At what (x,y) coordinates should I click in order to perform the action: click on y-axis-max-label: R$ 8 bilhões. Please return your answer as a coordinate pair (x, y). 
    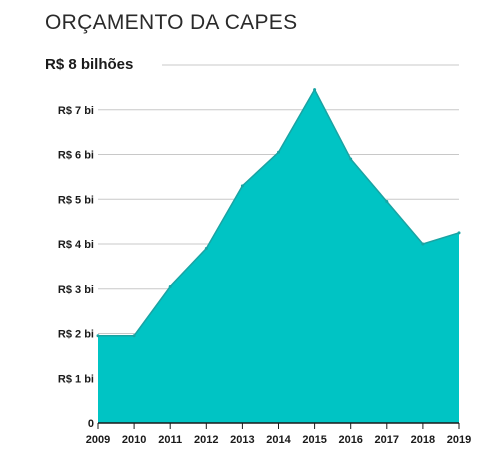
    Looking at the image, I should click on (89, 64).